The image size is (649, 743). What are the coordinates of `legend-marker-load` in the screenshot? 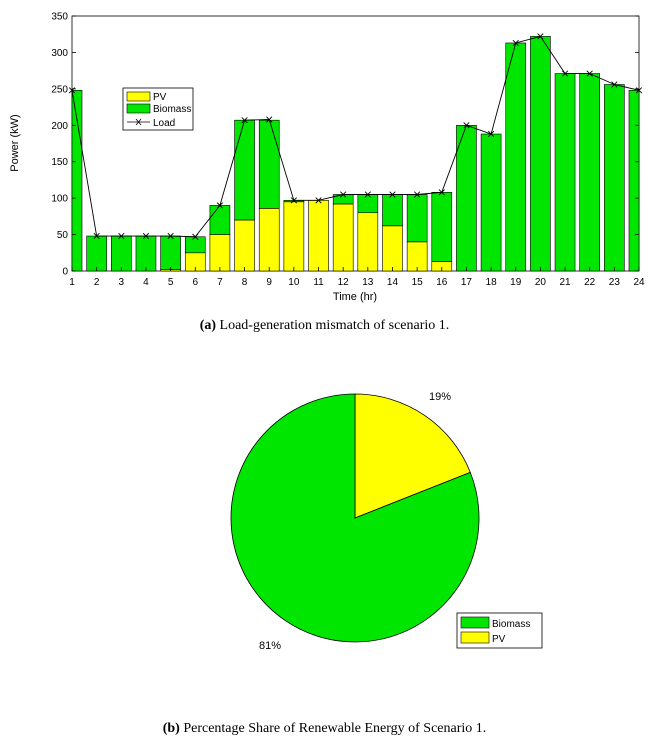 It's located at (138, 122).